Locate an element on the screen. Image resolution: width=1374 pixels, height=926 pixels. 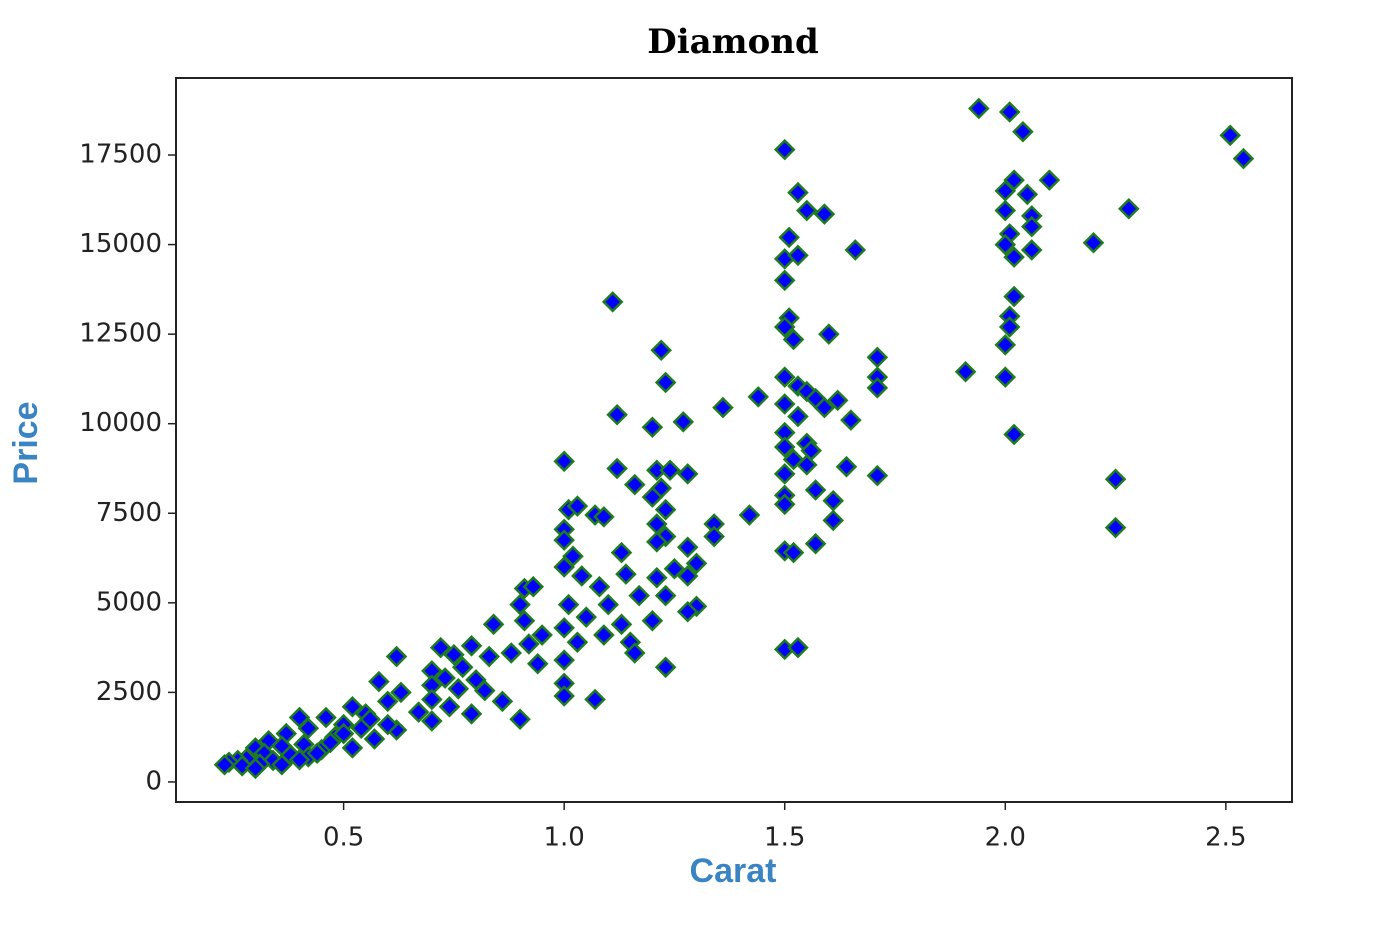
y-tick-label: 12500 is located at coordinates (120, 334).